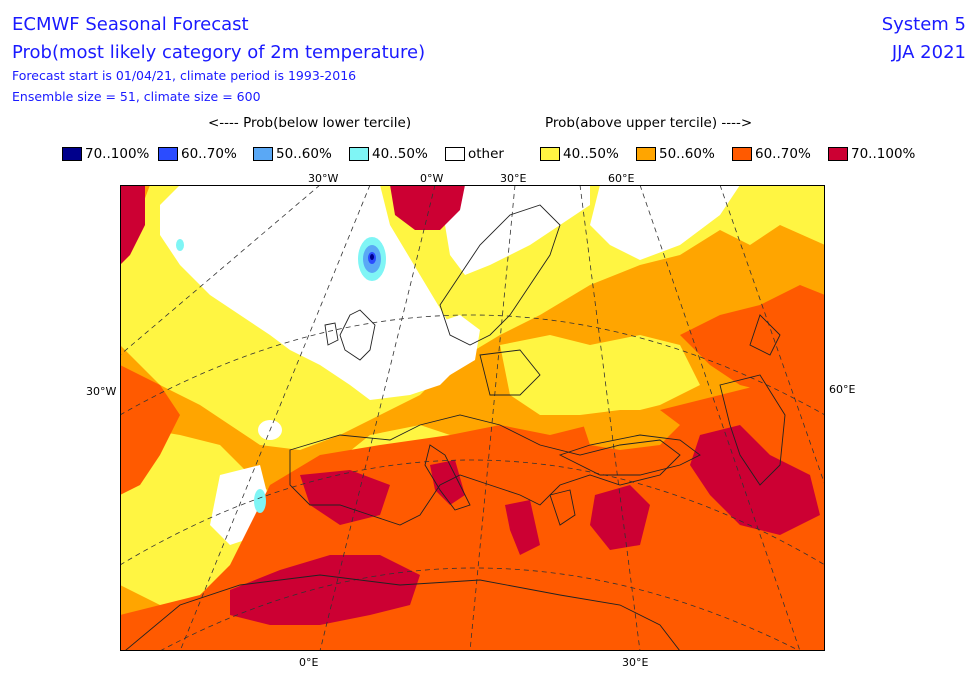  I want to click on lon-label-top: 0°W, so click(432, 178).